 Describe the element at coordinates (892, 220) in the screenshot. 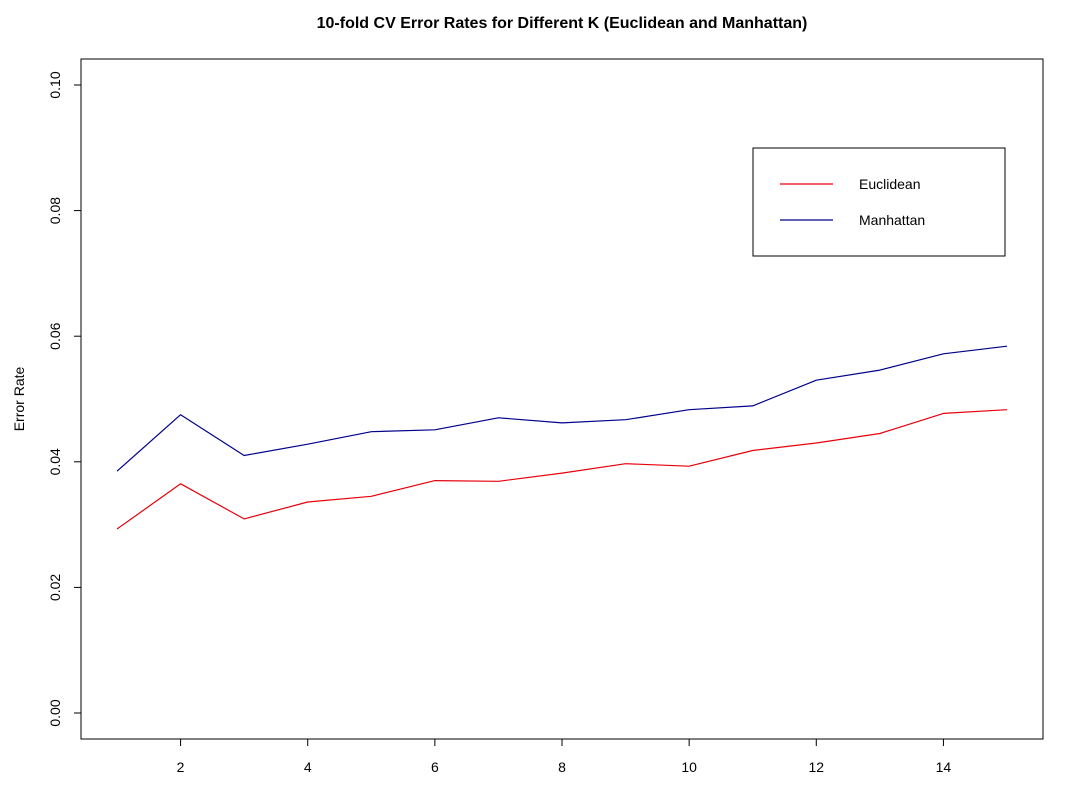

I see `legend-label-manhattan: Manhattan` at that location.